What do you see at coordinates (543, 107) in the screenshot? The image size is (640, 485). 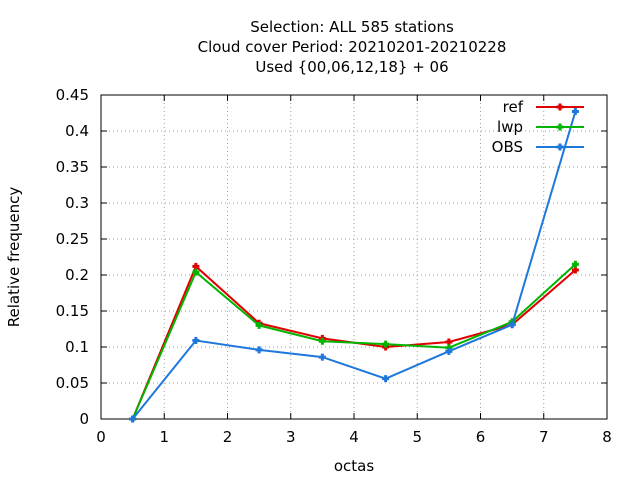 I see `legend-item-ref: ref` at bounding box center [543, 107].